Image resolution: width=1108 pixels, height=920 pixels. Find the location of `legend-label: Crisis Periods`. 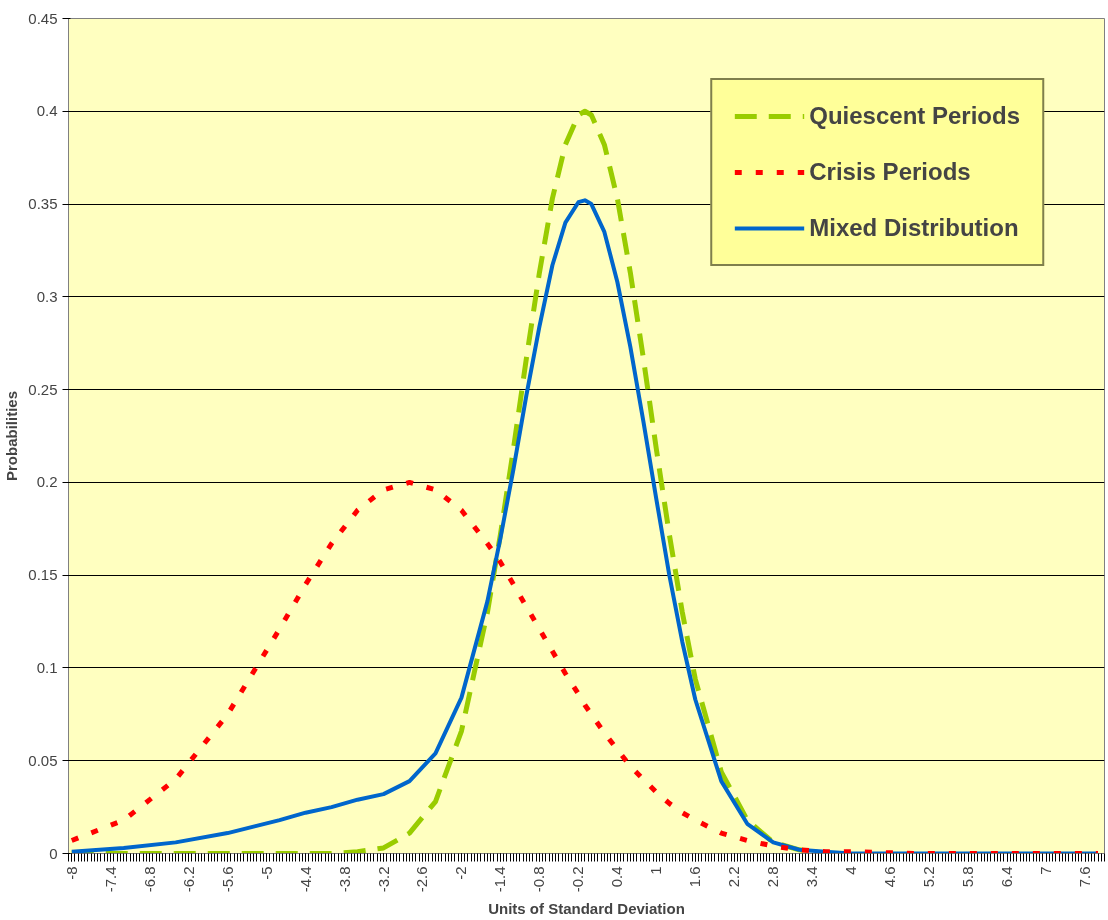

legend-label: Crisis Periods is located at coordinates (890, 172).